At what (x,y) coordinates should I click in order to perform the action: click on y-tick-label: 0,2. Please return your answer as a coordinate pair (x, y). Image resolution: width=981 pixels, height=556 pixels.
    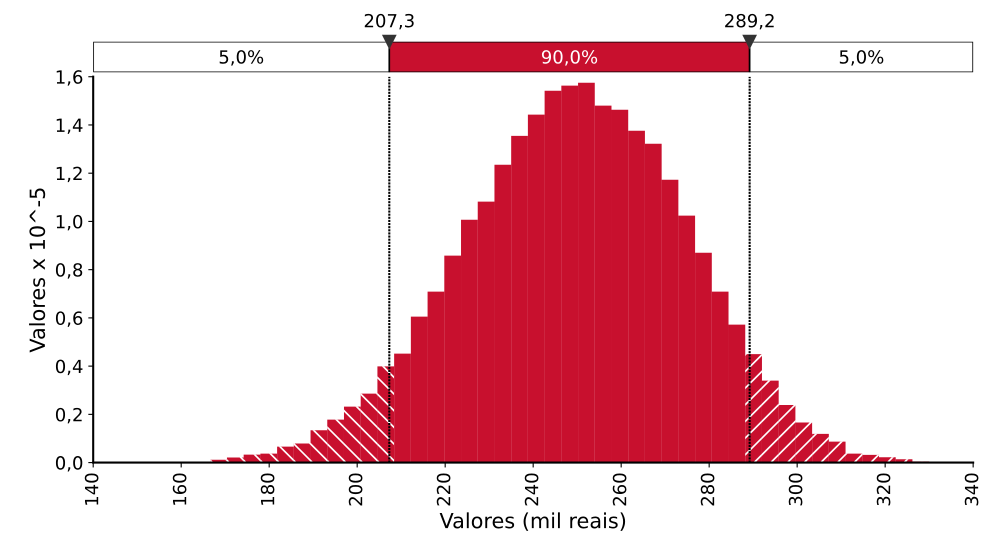
    Looking at the image, I should click on (69, 416).